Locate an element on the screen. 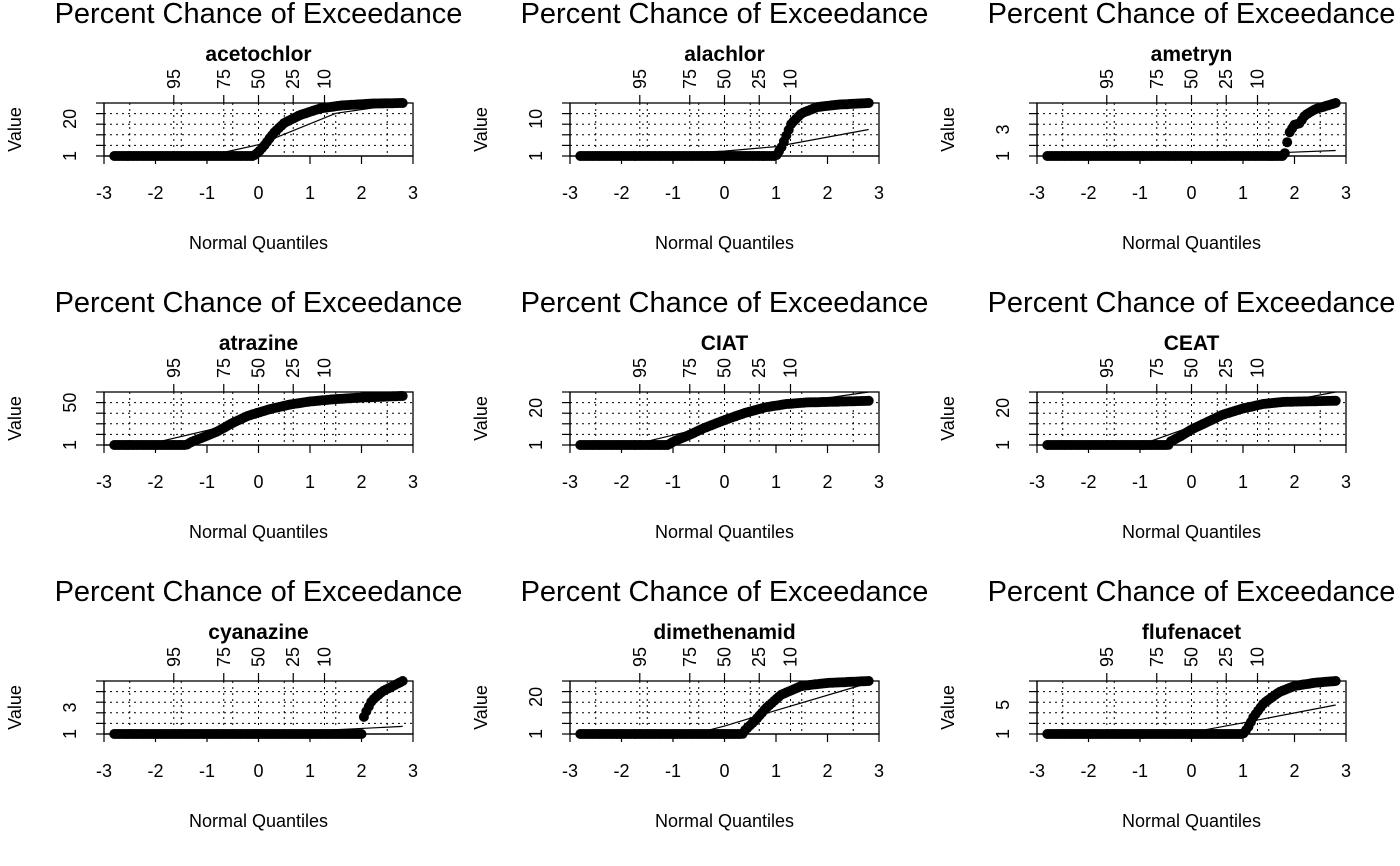 The image size is (1400, 866). y-tick-label: 3 is located at coordinates (1003, 129).